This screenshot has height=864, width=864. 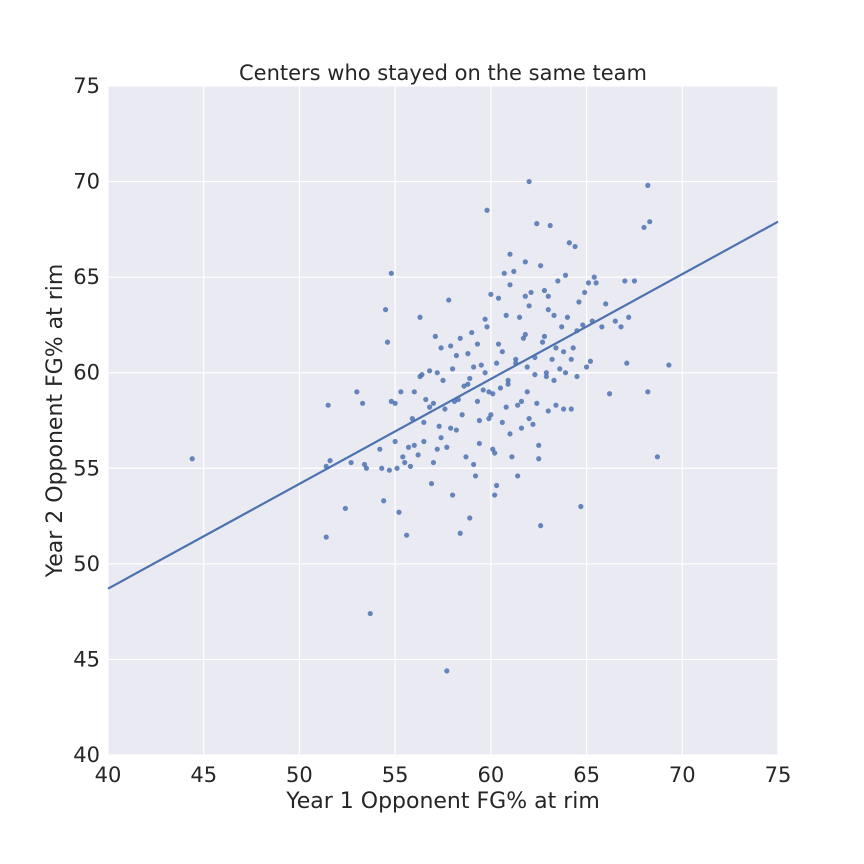 What do you see at coordinates (682, 775) in the screenshot?
I see `x-tick-label: 70` at bounding box center [682, 775].